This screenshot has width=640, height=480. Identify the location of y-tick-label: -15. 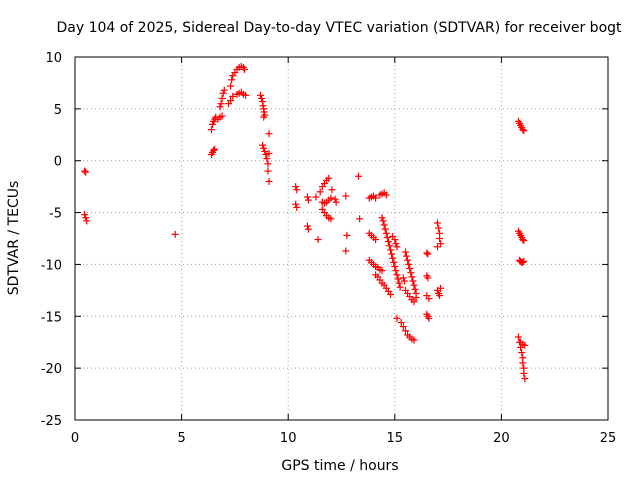
(51, 317).